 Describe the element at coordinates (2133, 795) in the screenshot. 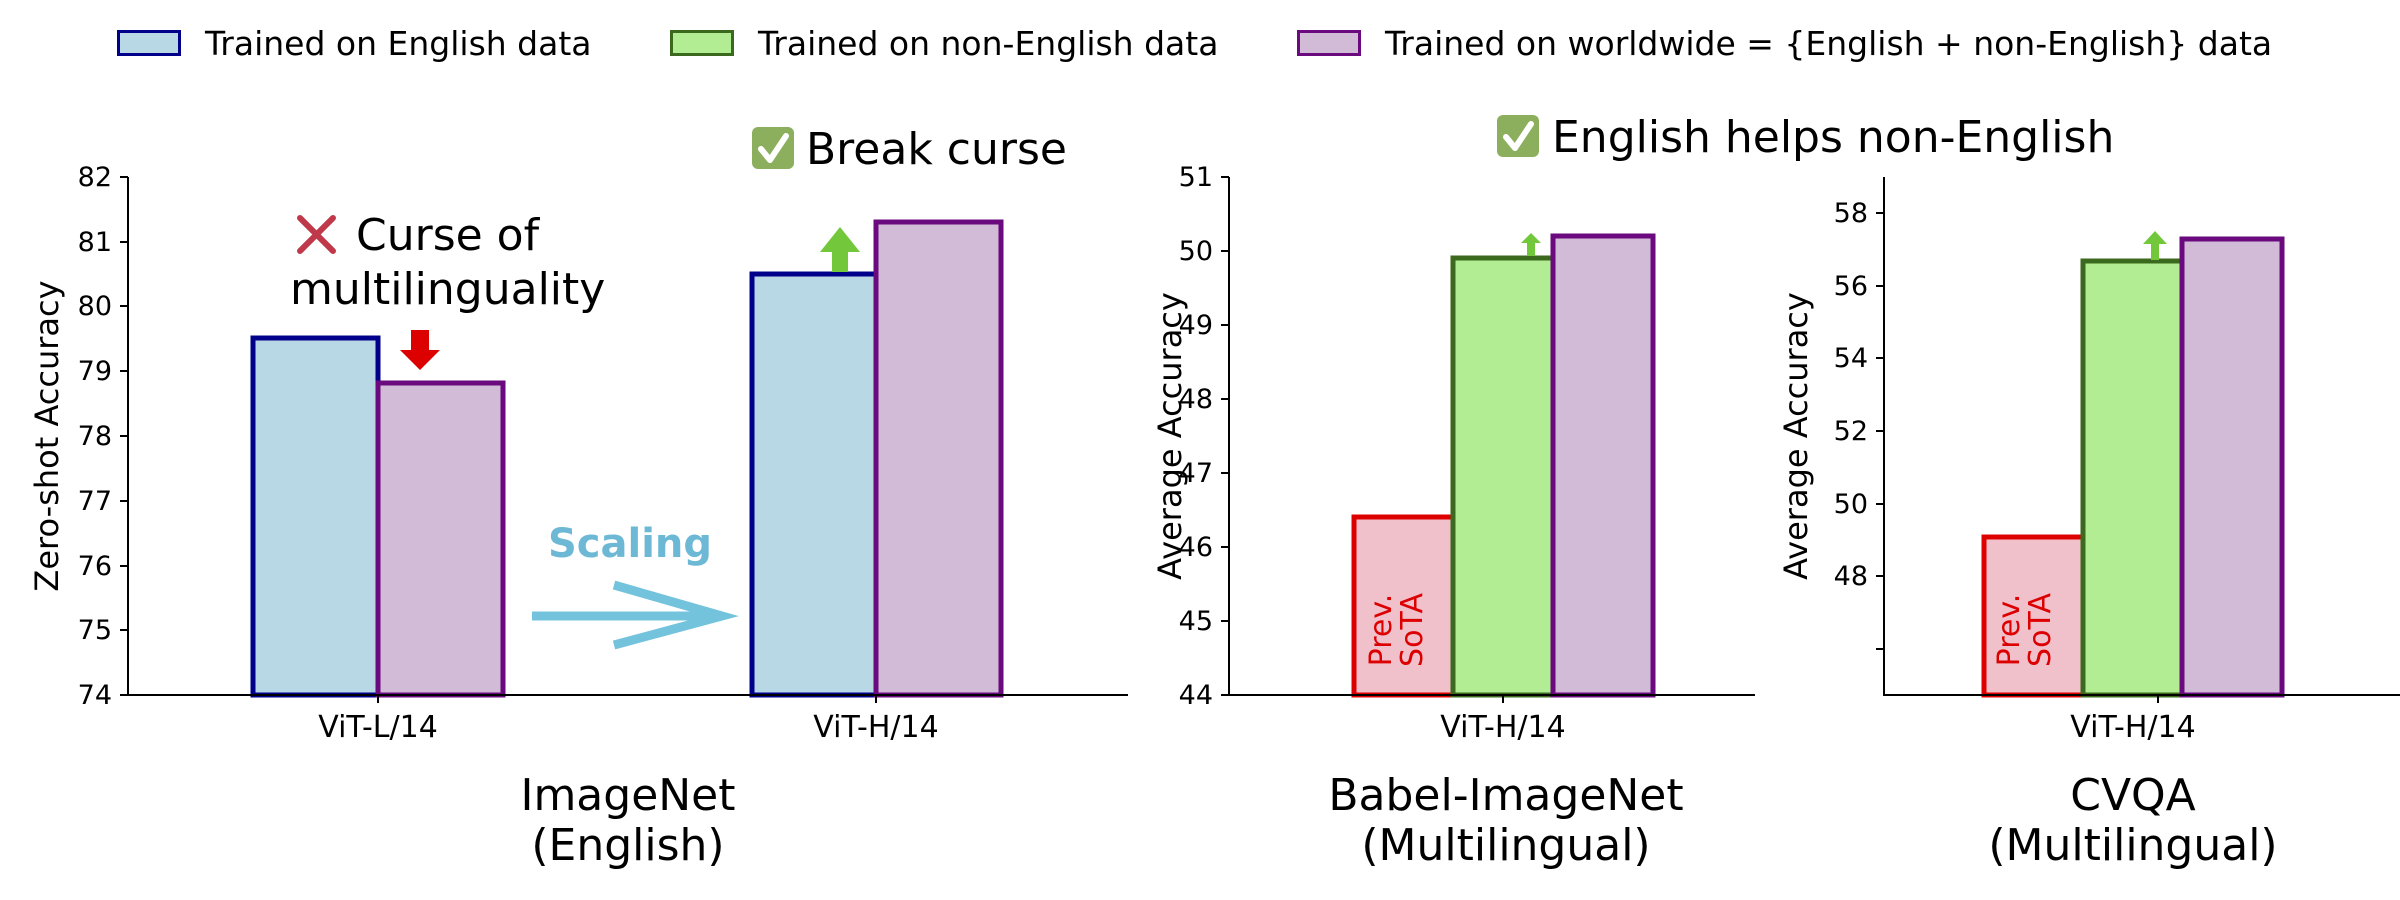

I see `panel-title: CVQA` at that location.